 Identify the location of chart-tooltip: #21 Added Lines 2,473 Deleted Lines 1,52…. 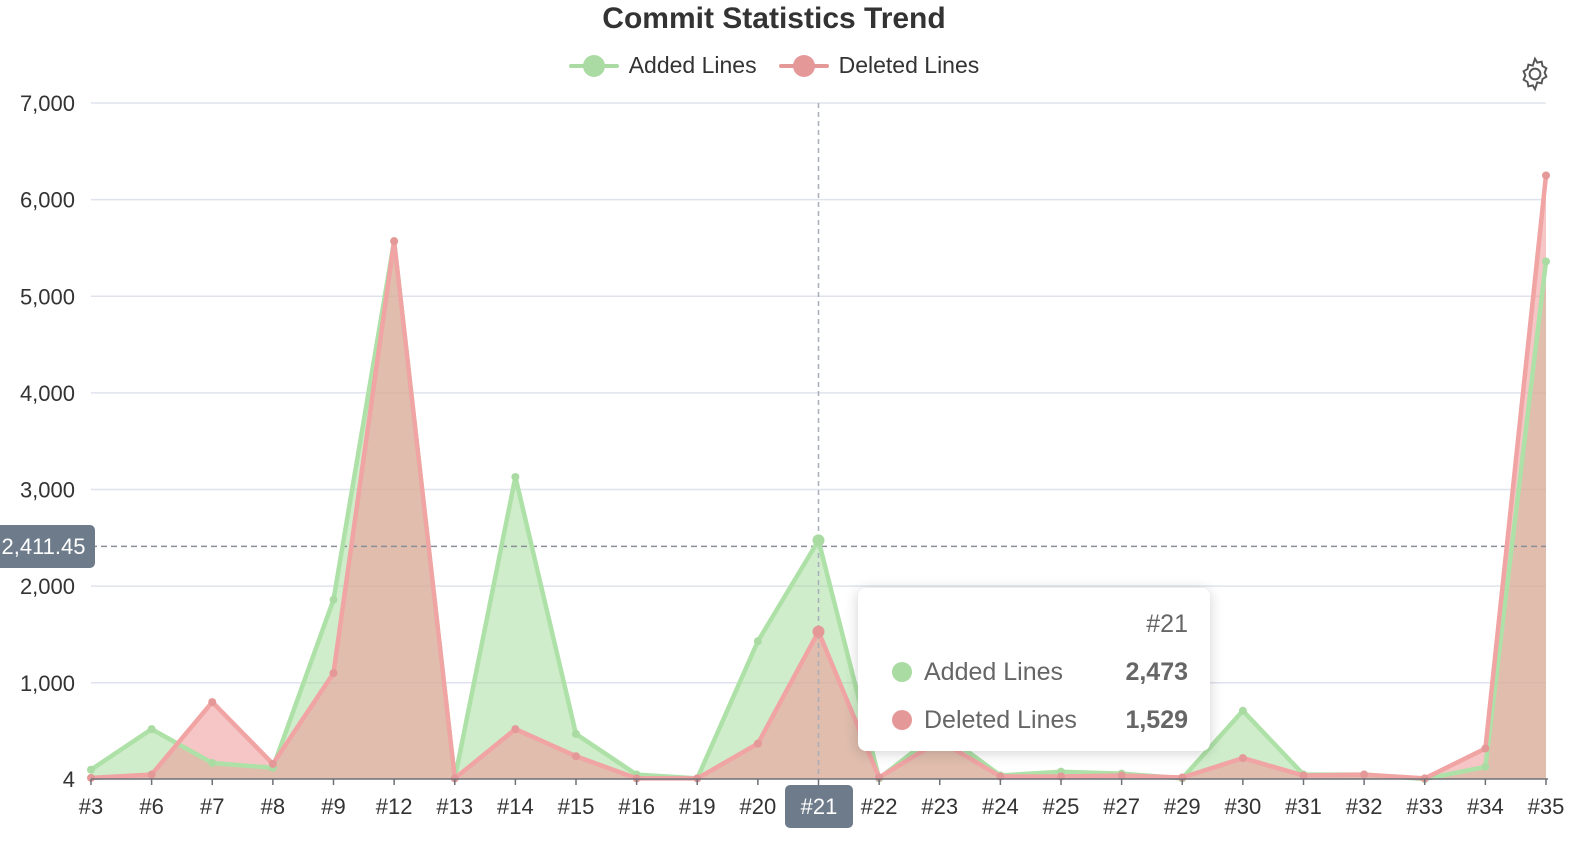
(1034, 669).